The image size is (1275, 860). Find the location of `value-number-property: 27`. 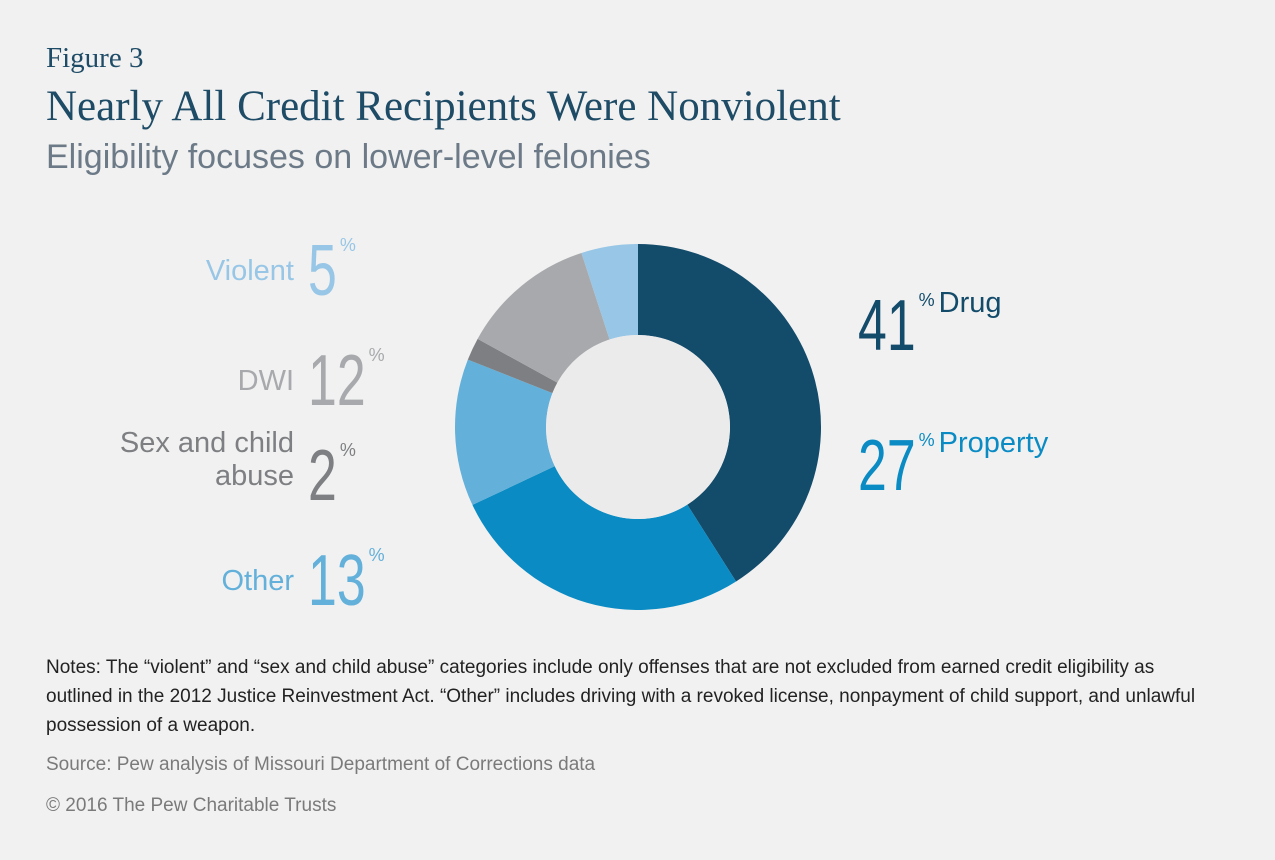

value-number-property: 27 is located at coordinates (887, 466).